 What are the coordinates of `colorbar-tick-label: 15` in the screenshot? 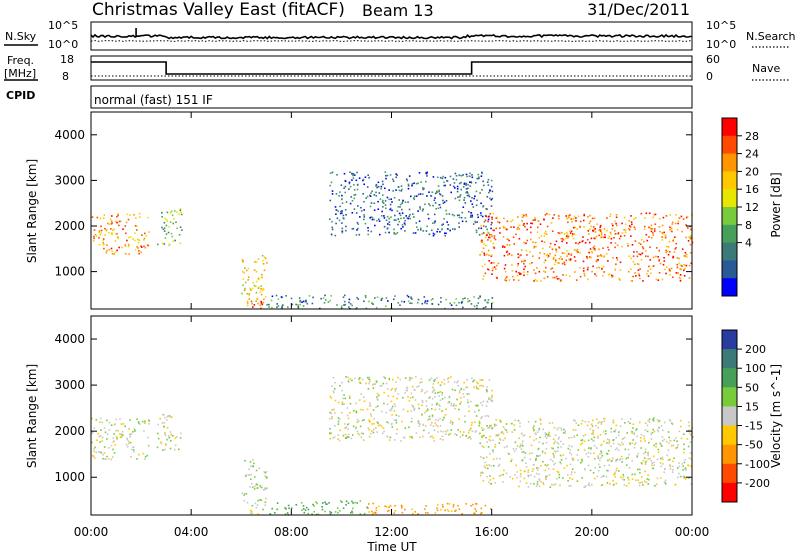 It's located at (752, 406).